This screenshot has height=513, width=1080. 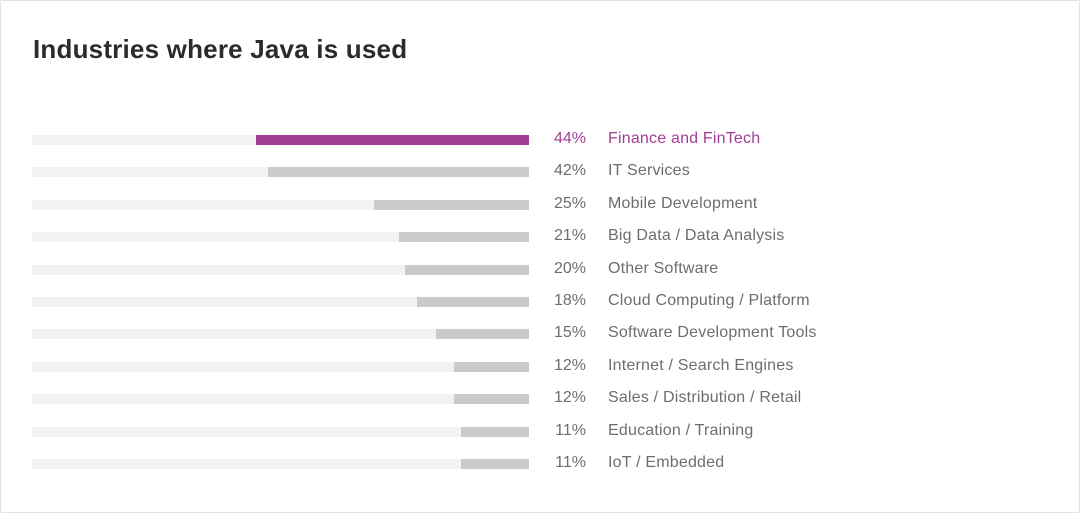 What do you see at coordinates (709, 300) in the screenshot?
I see `category-label: Cloud Computing / Platform` at bounding box center [709, 300].